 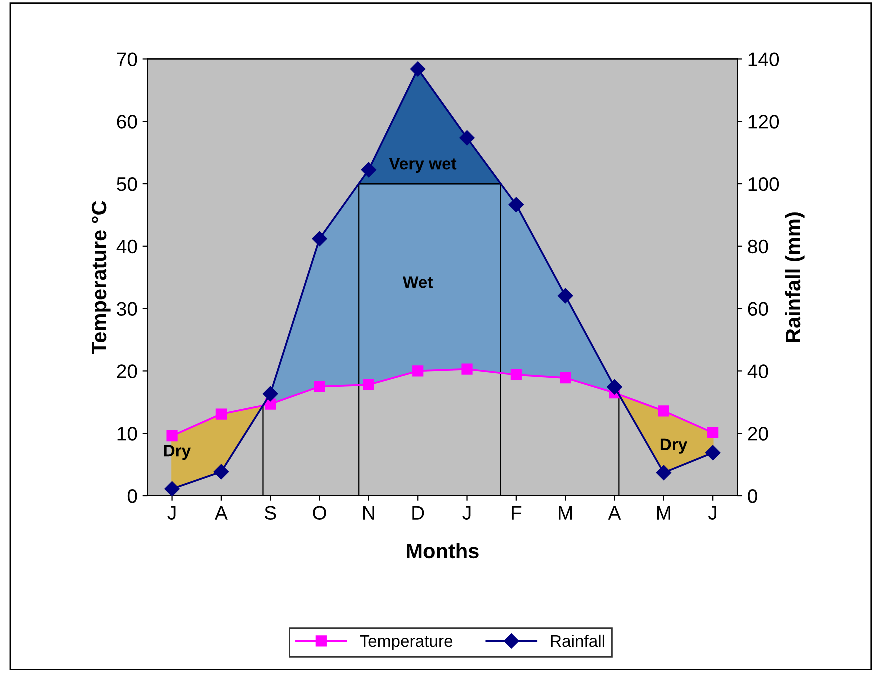 I want to click on y2-tick-label: 20, so click(x=758, y=434).